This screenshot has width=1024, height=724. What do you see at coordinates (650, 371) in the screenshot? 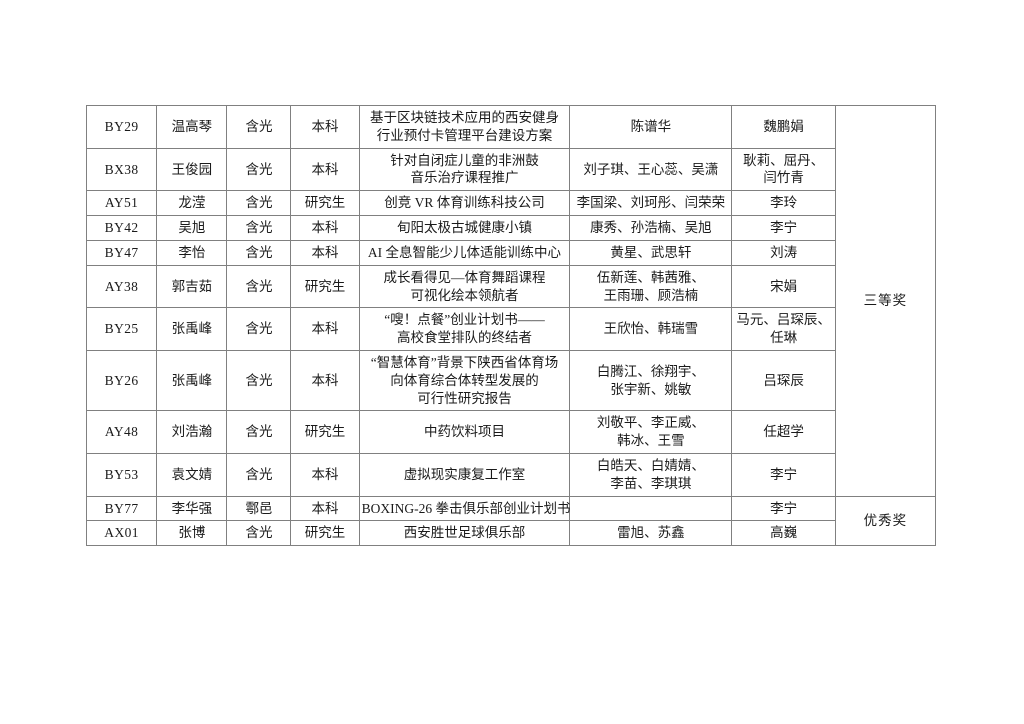
I see `team-members-cell-line: 白腾江、徐翔宇、` at bounding box center [650, 371].